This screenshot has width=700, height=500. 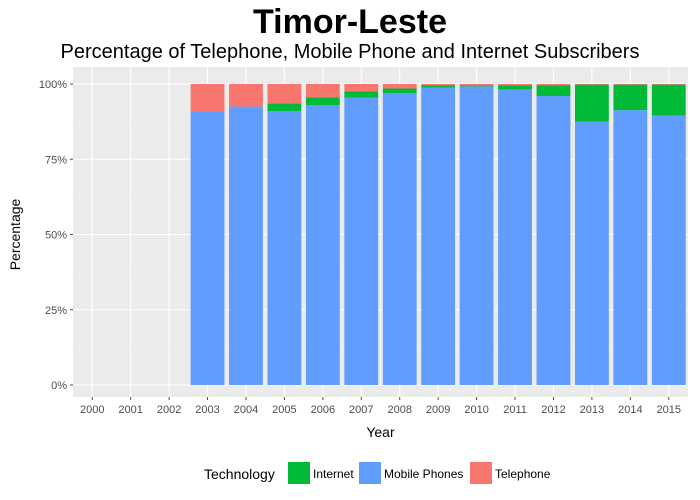 I want to click on x-tick-label: 2001, so click(x=130, y=410).